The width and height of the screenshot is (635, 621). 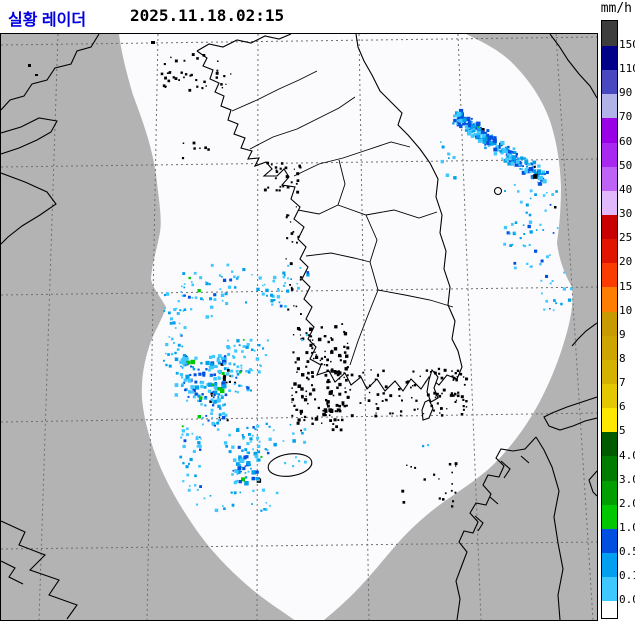 What do you see at coordinates (627, 44) in the screenshot?
I see `colorbar-tick-label: 150` at bounding box center [627, 44].